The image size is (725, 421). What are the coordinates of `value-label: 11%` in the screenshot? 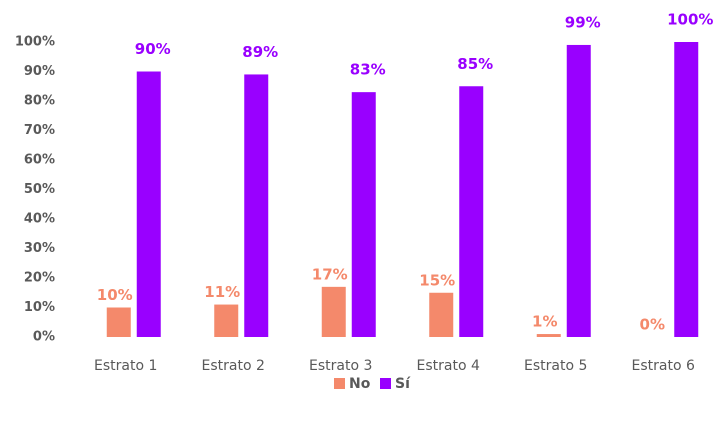 It's located at (222, 292).